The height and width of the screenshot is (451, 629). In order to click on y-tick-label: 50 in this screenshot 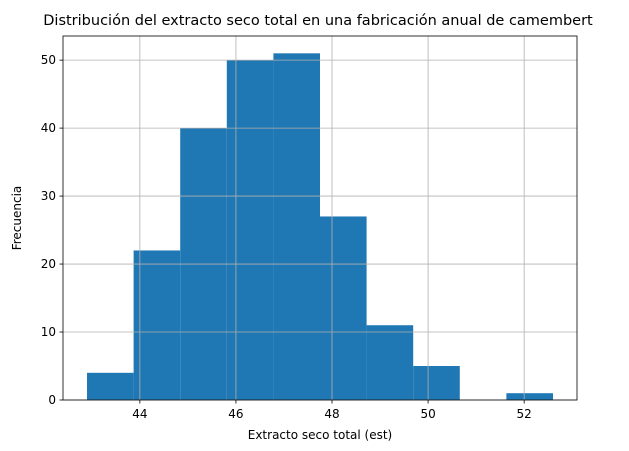, I will do `click(48, 60)`.